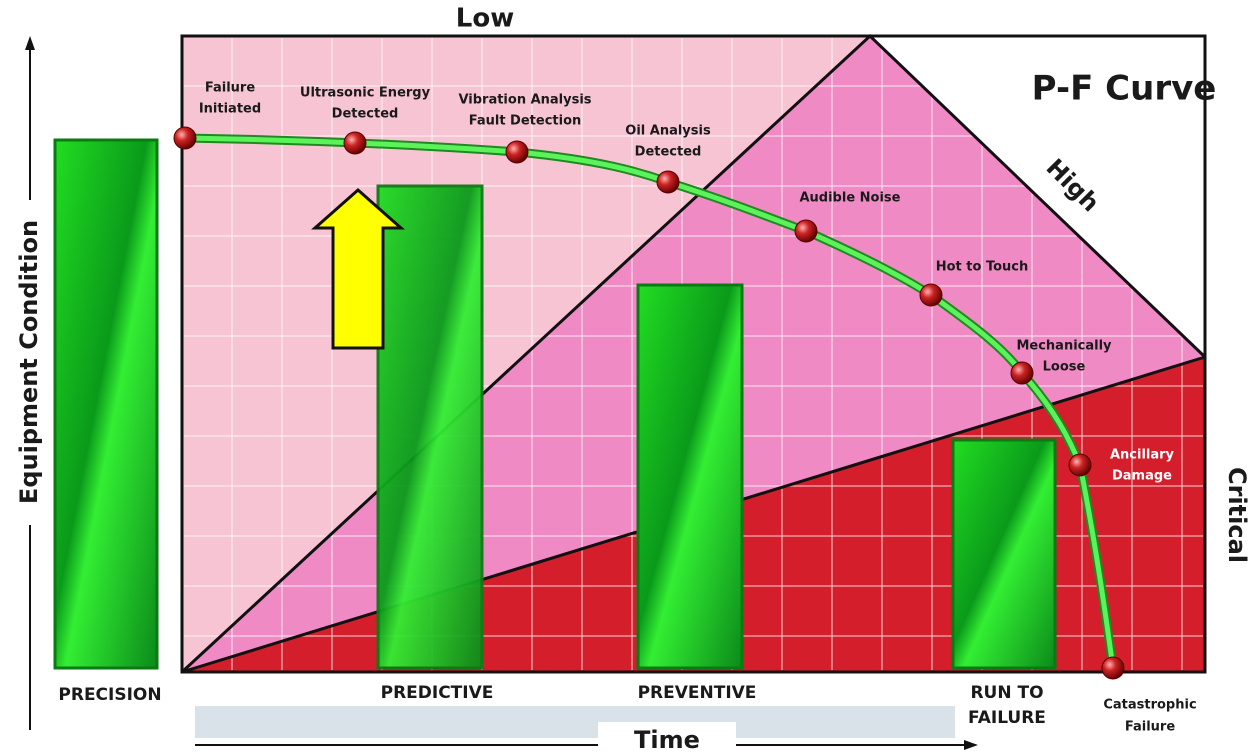 The width and height of the screenshot is (1248, 754). What do you see at coordinates (524, 100) in the screenshot?
I see `point-label: Vibration Analysis` at bounding box center [524, 100].